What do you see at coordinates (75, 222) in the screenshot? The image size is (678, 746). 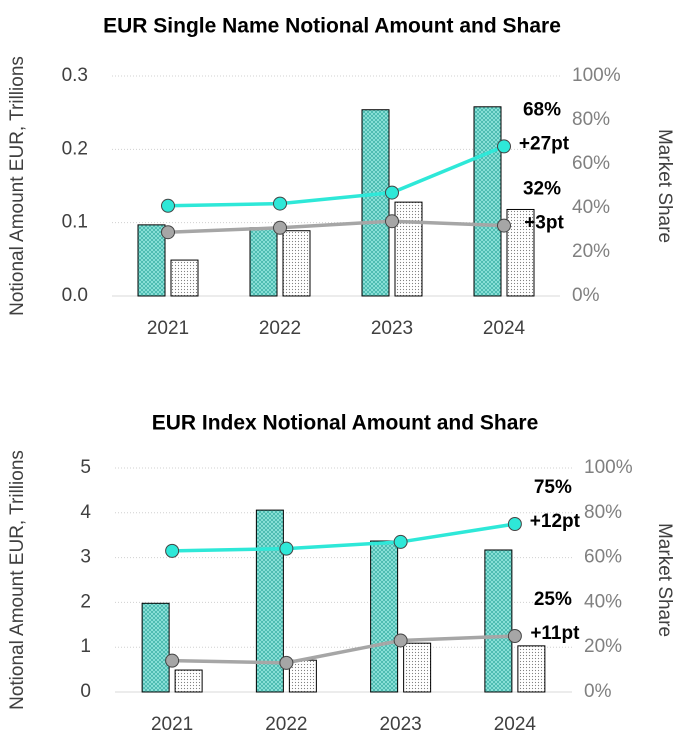 I see `y-tick-label: 0.1` at bounding box center [75, 222].